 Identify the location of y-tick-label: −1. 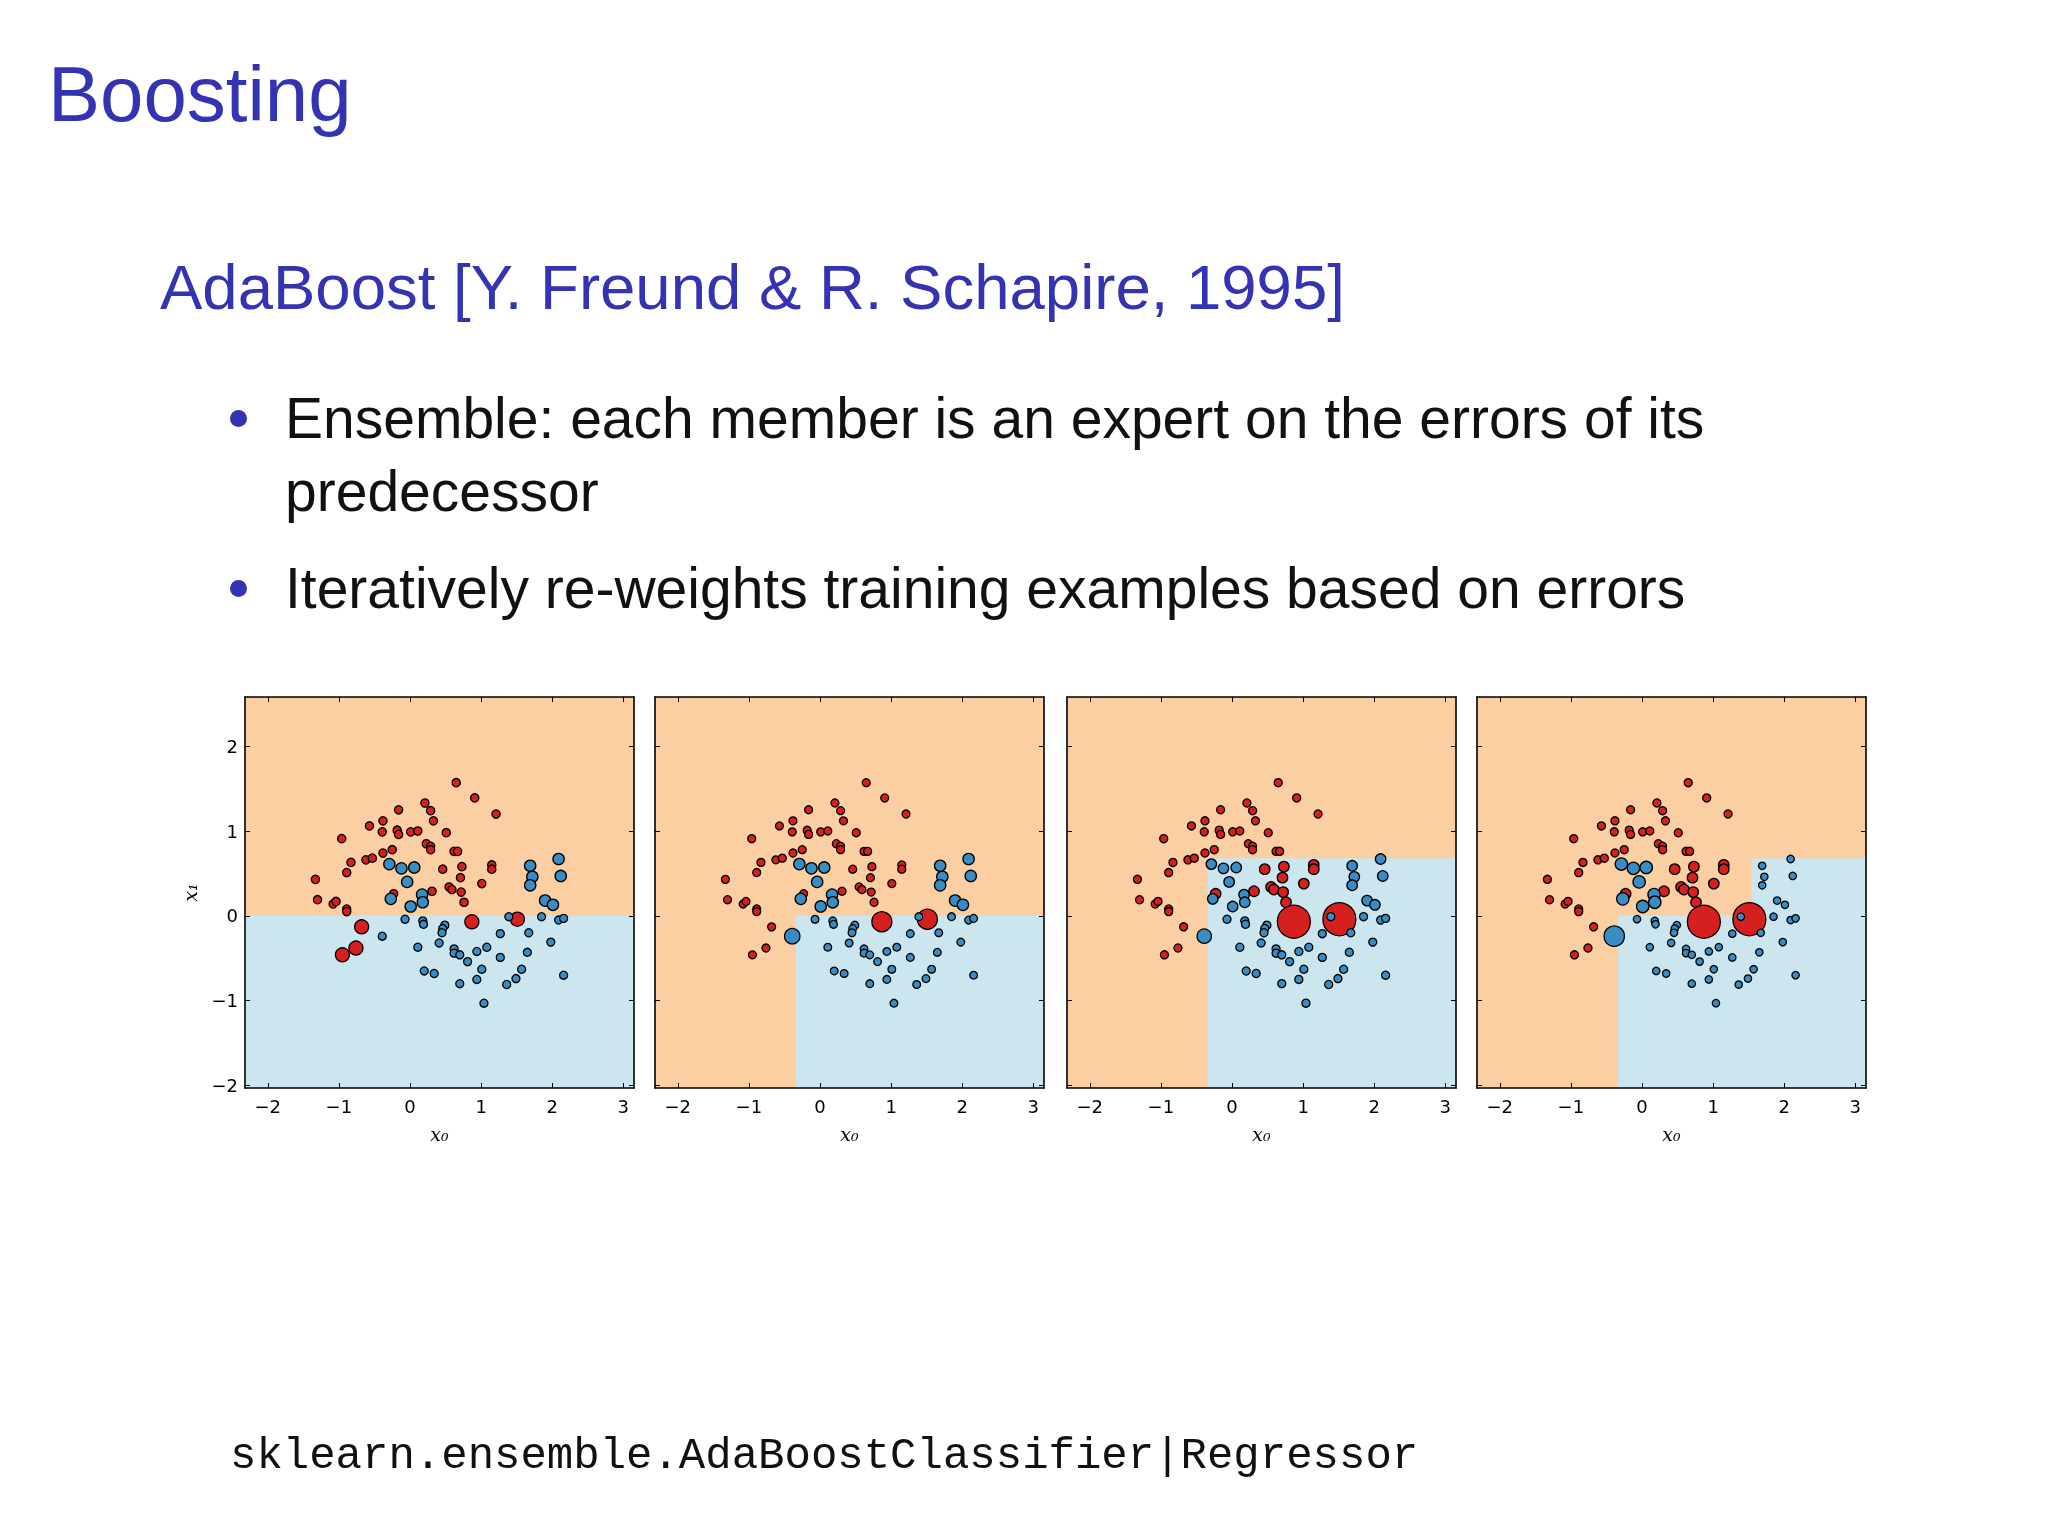
(224, 1001).